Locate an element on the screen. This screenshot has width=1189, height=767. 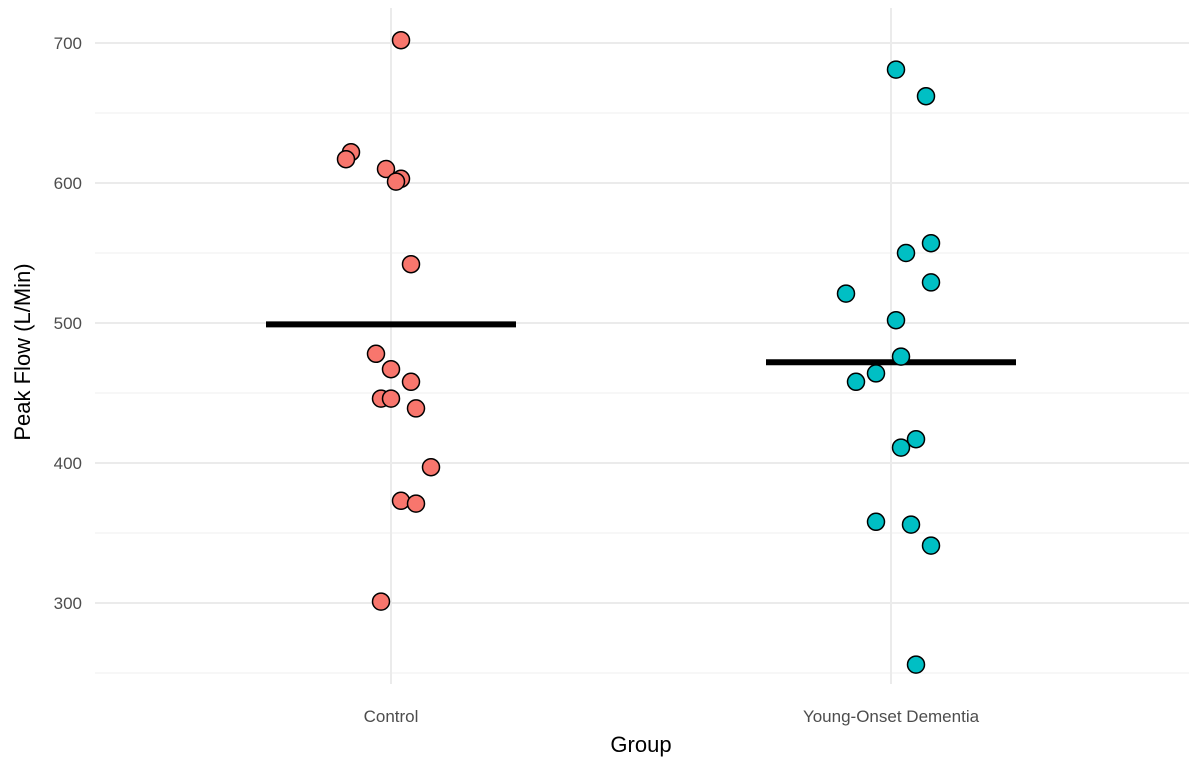
y-tick-label: 300 is located at coordinates (68, 603).